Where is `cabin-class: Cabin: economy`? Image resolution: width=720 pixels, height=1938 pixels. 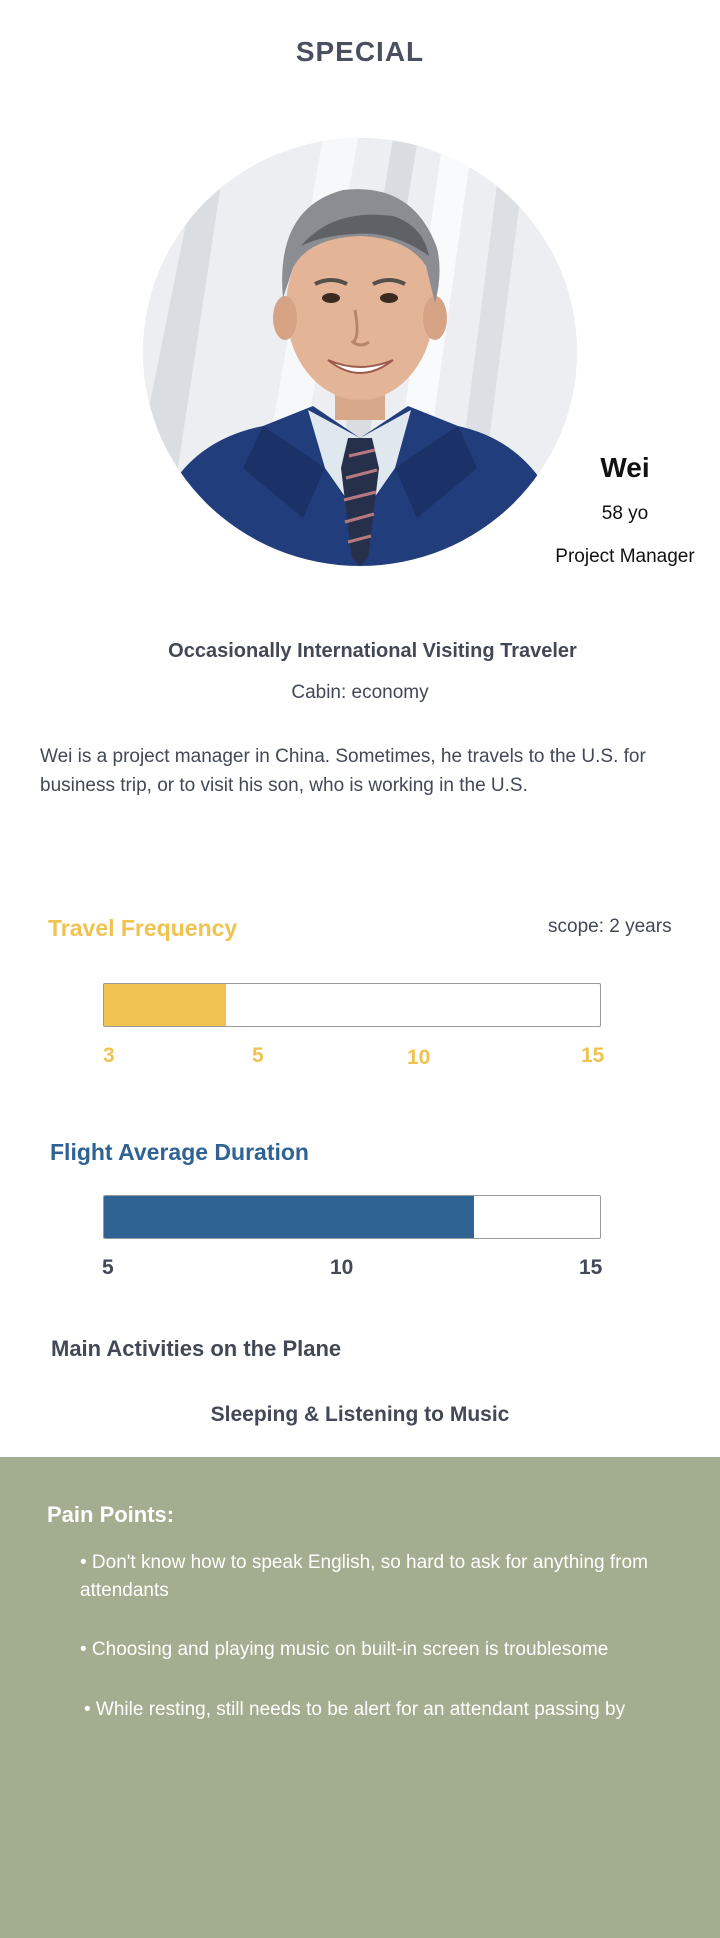
cabin-class: Cabin: economy is located at coordinates (360, 692).